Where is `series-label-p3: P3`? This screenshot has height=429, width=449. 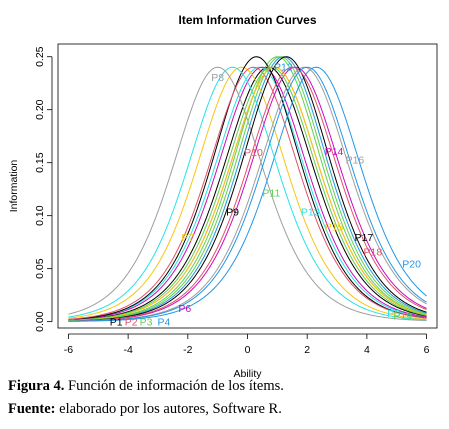
series-label-p3: P3 is located at coordinates (146, 323).